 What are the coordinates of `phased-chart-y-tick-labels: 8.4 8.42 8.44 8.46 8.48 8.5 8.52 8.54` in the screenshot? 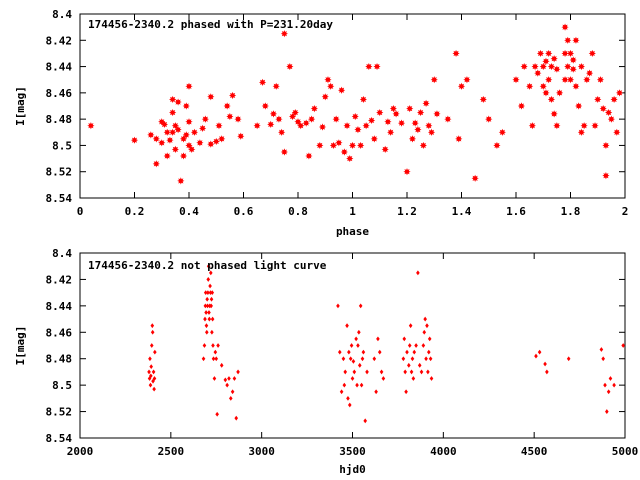 It's located at (59, 106).